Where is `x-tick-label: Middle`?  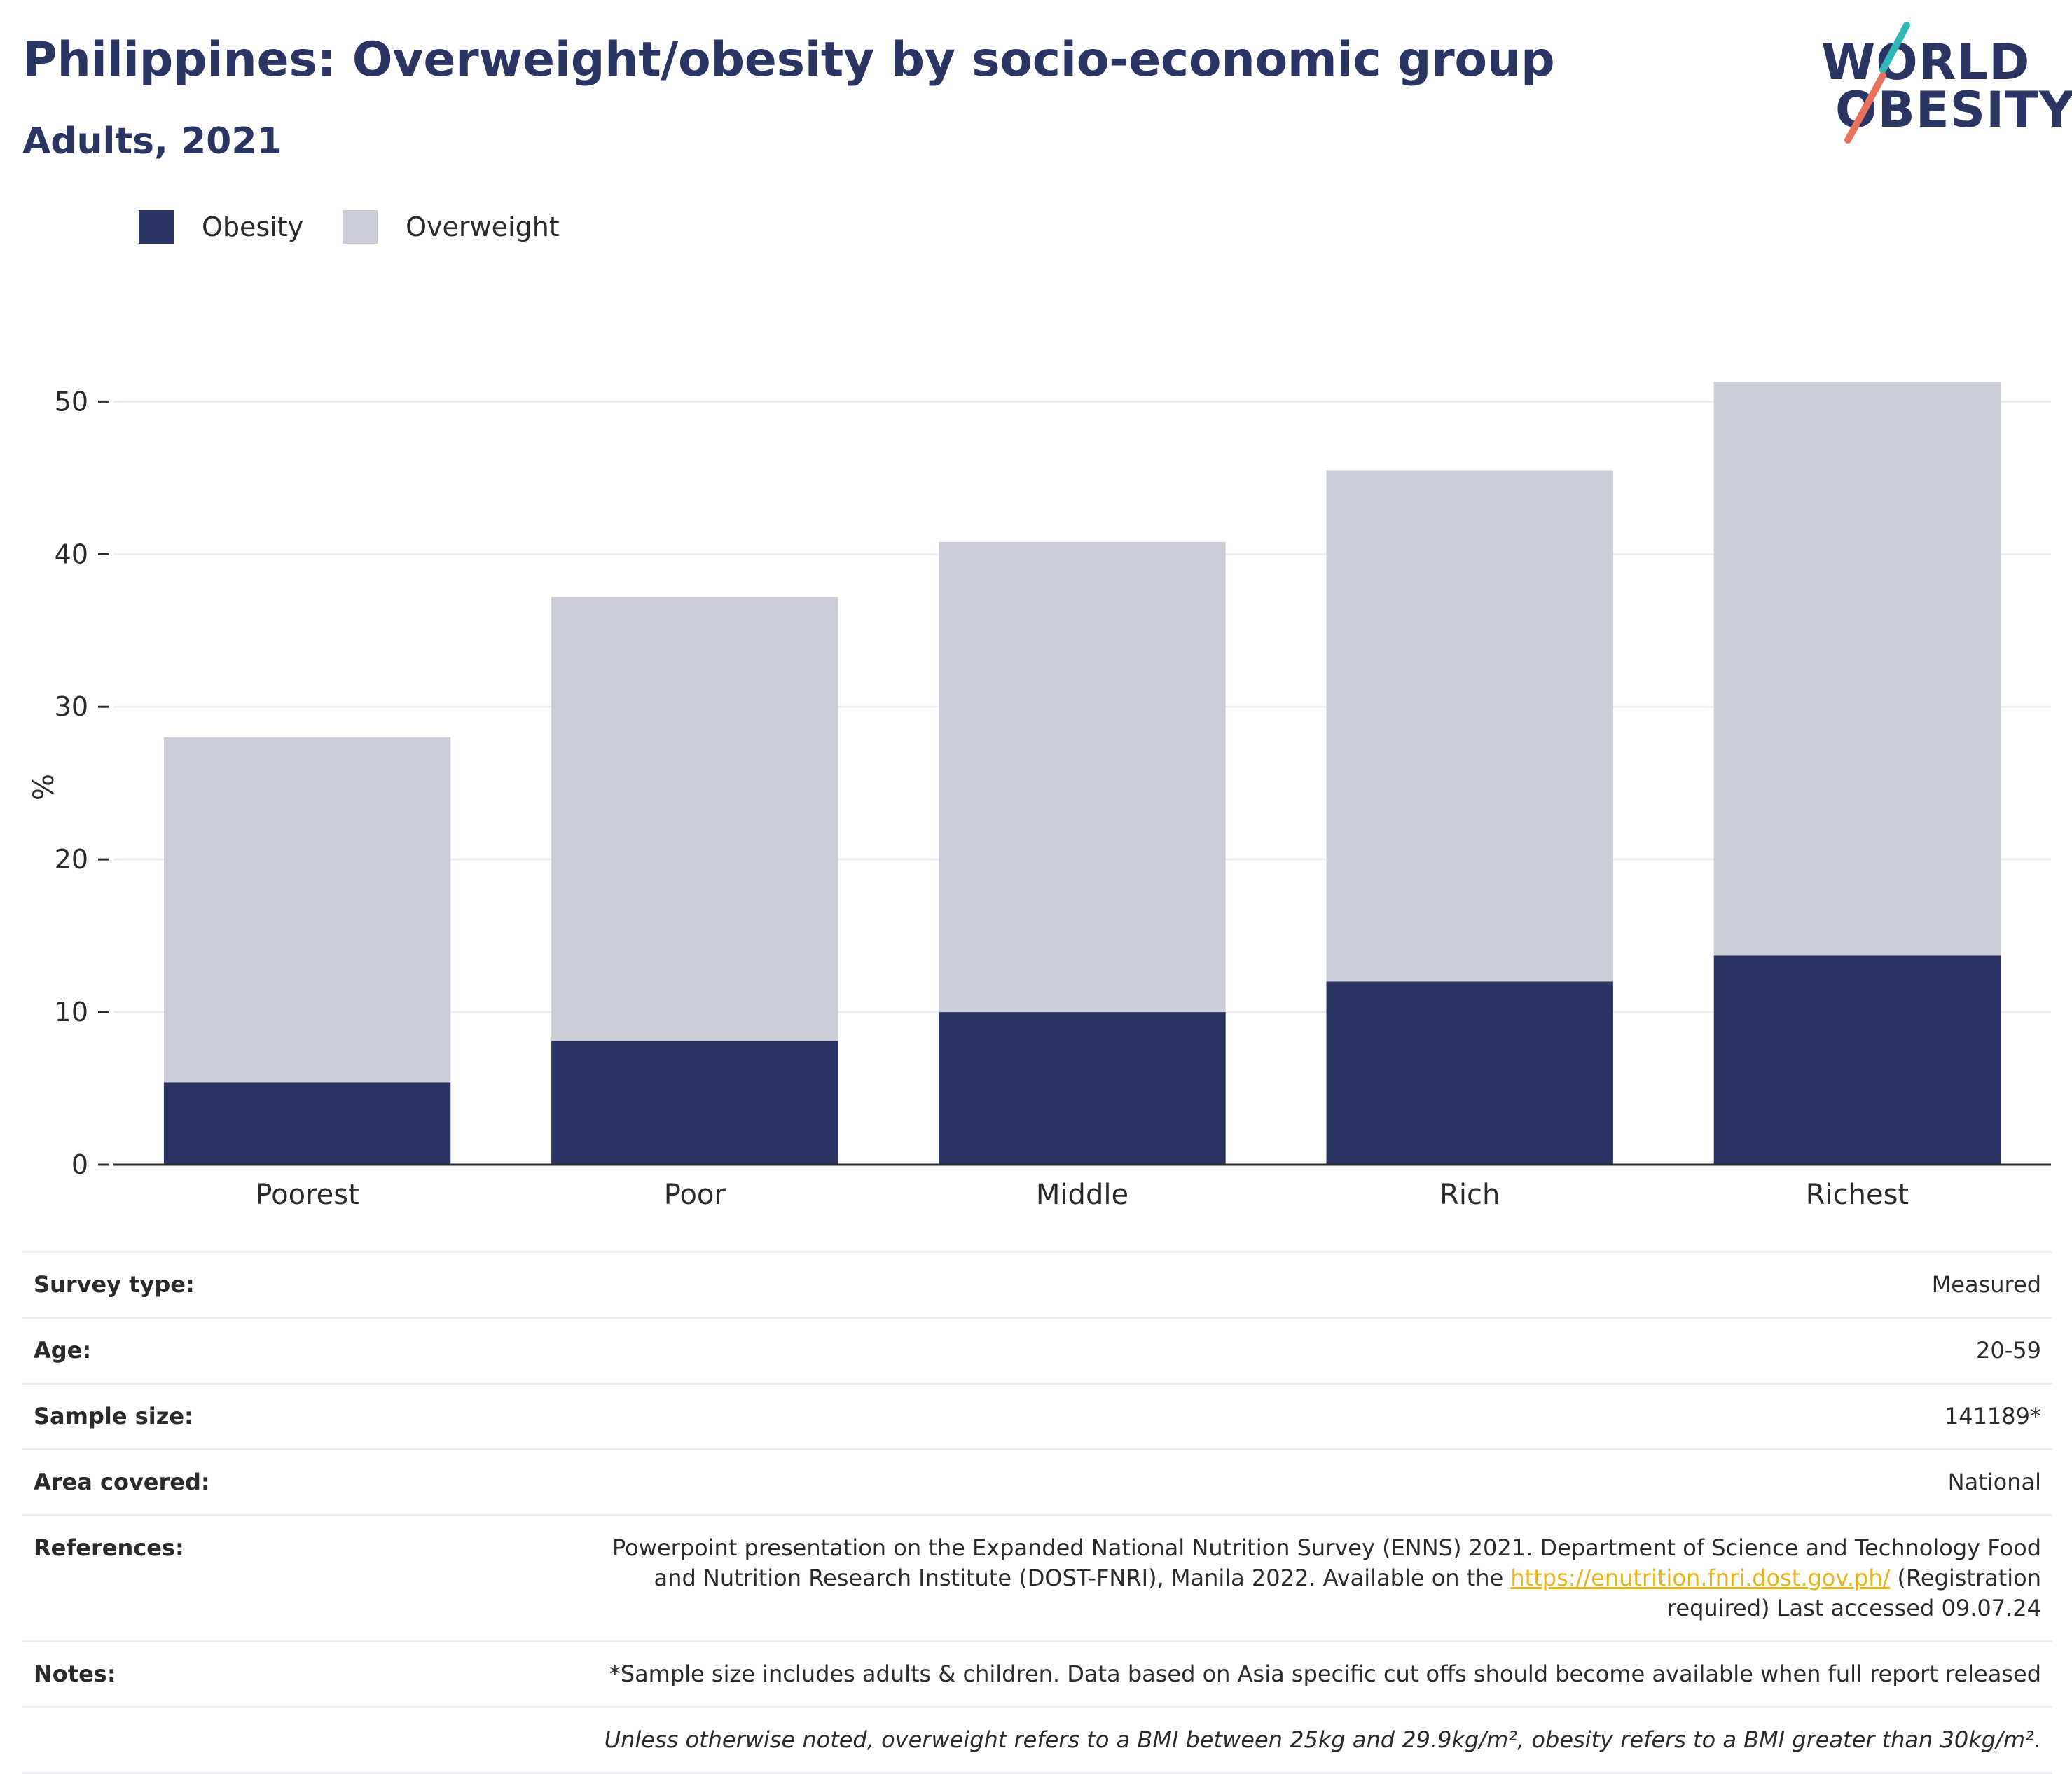
x-tick-label: Middle is located at coordinates (1082, 1195).